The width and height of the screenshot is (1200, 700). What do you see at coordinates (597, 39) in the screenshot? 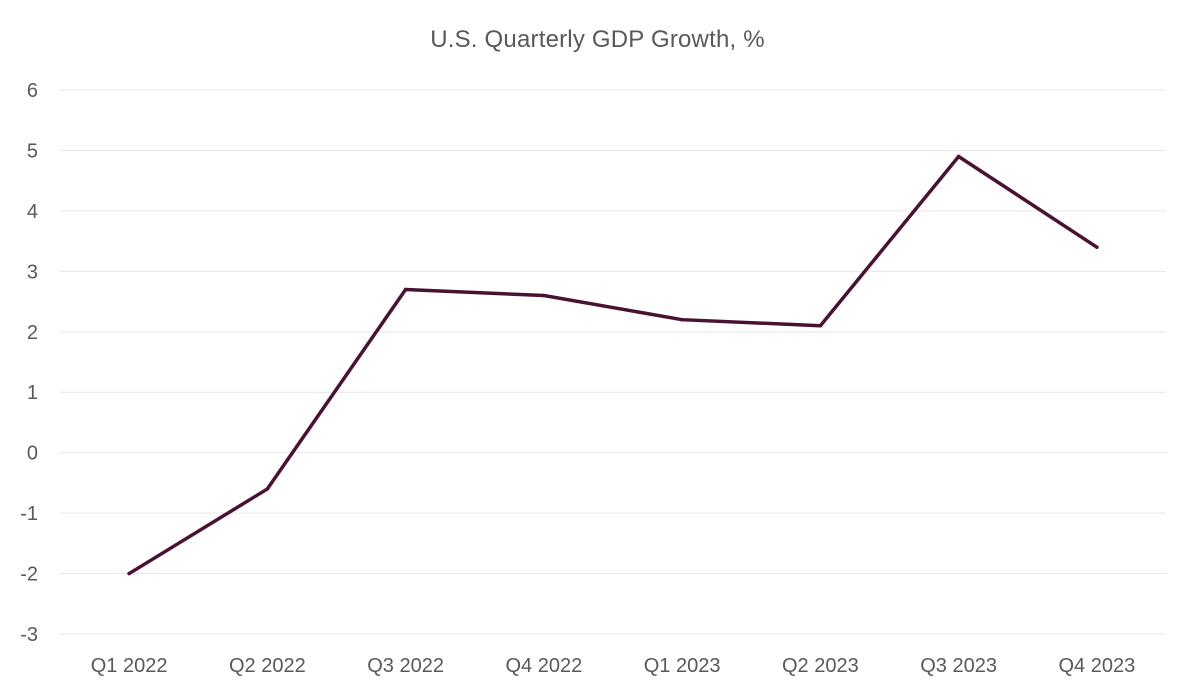
I see `chart-title: U.S. Quarterly GDP Growth, %` at bounding box center [597, 39].